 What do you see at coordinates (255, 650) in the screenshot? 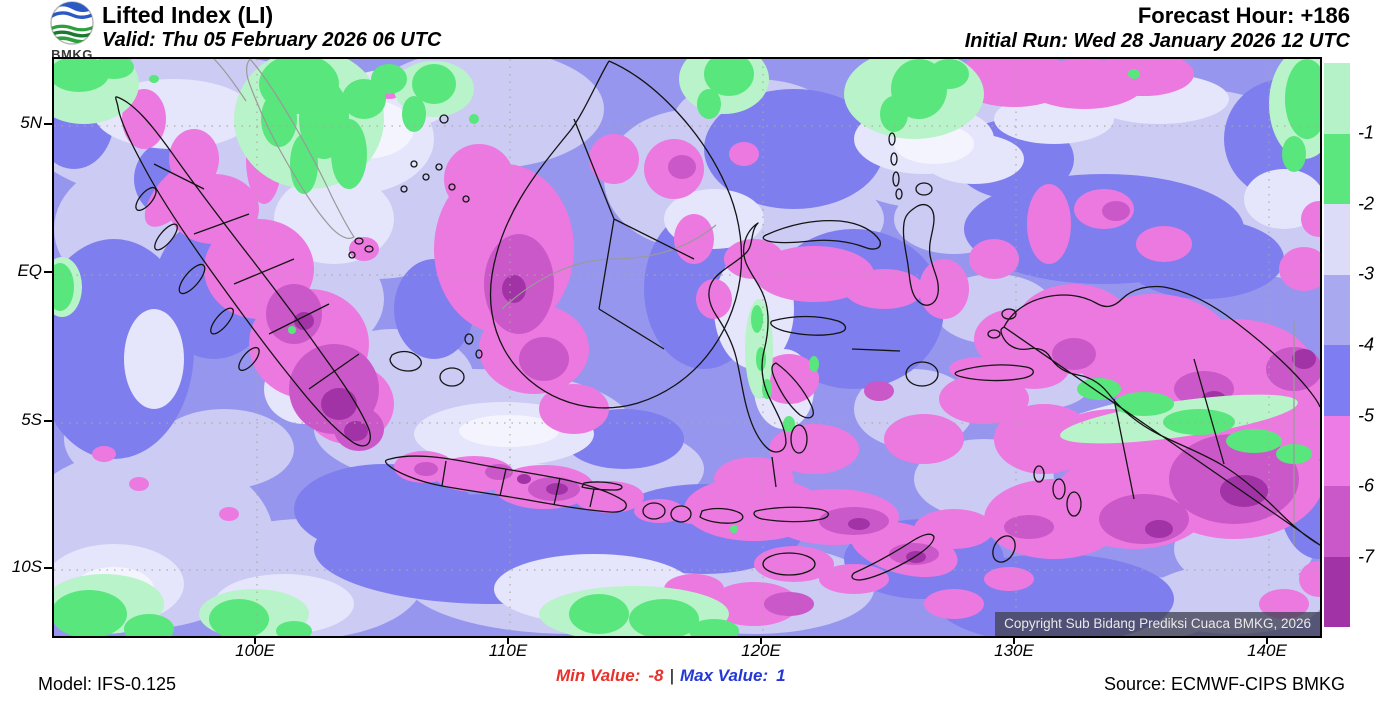
I see `x-axis-label-100e: 100E` at bounding box center [255, 650].